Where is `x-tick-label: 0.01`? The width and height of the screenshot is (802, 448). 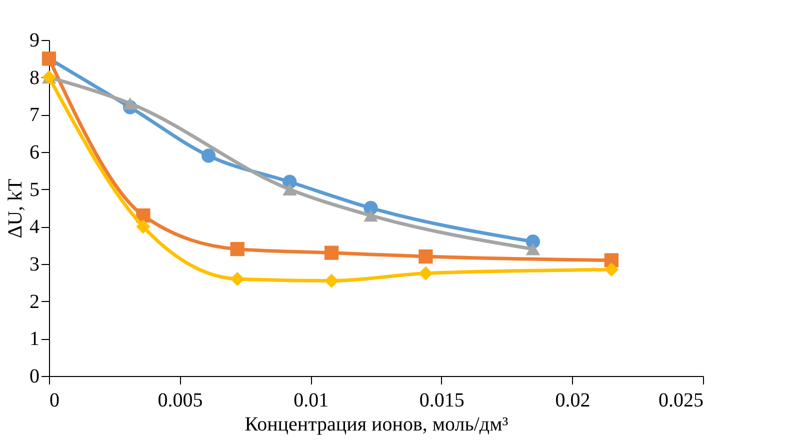
x-tick-label: 0.01 is located at coordinates (311, 401).